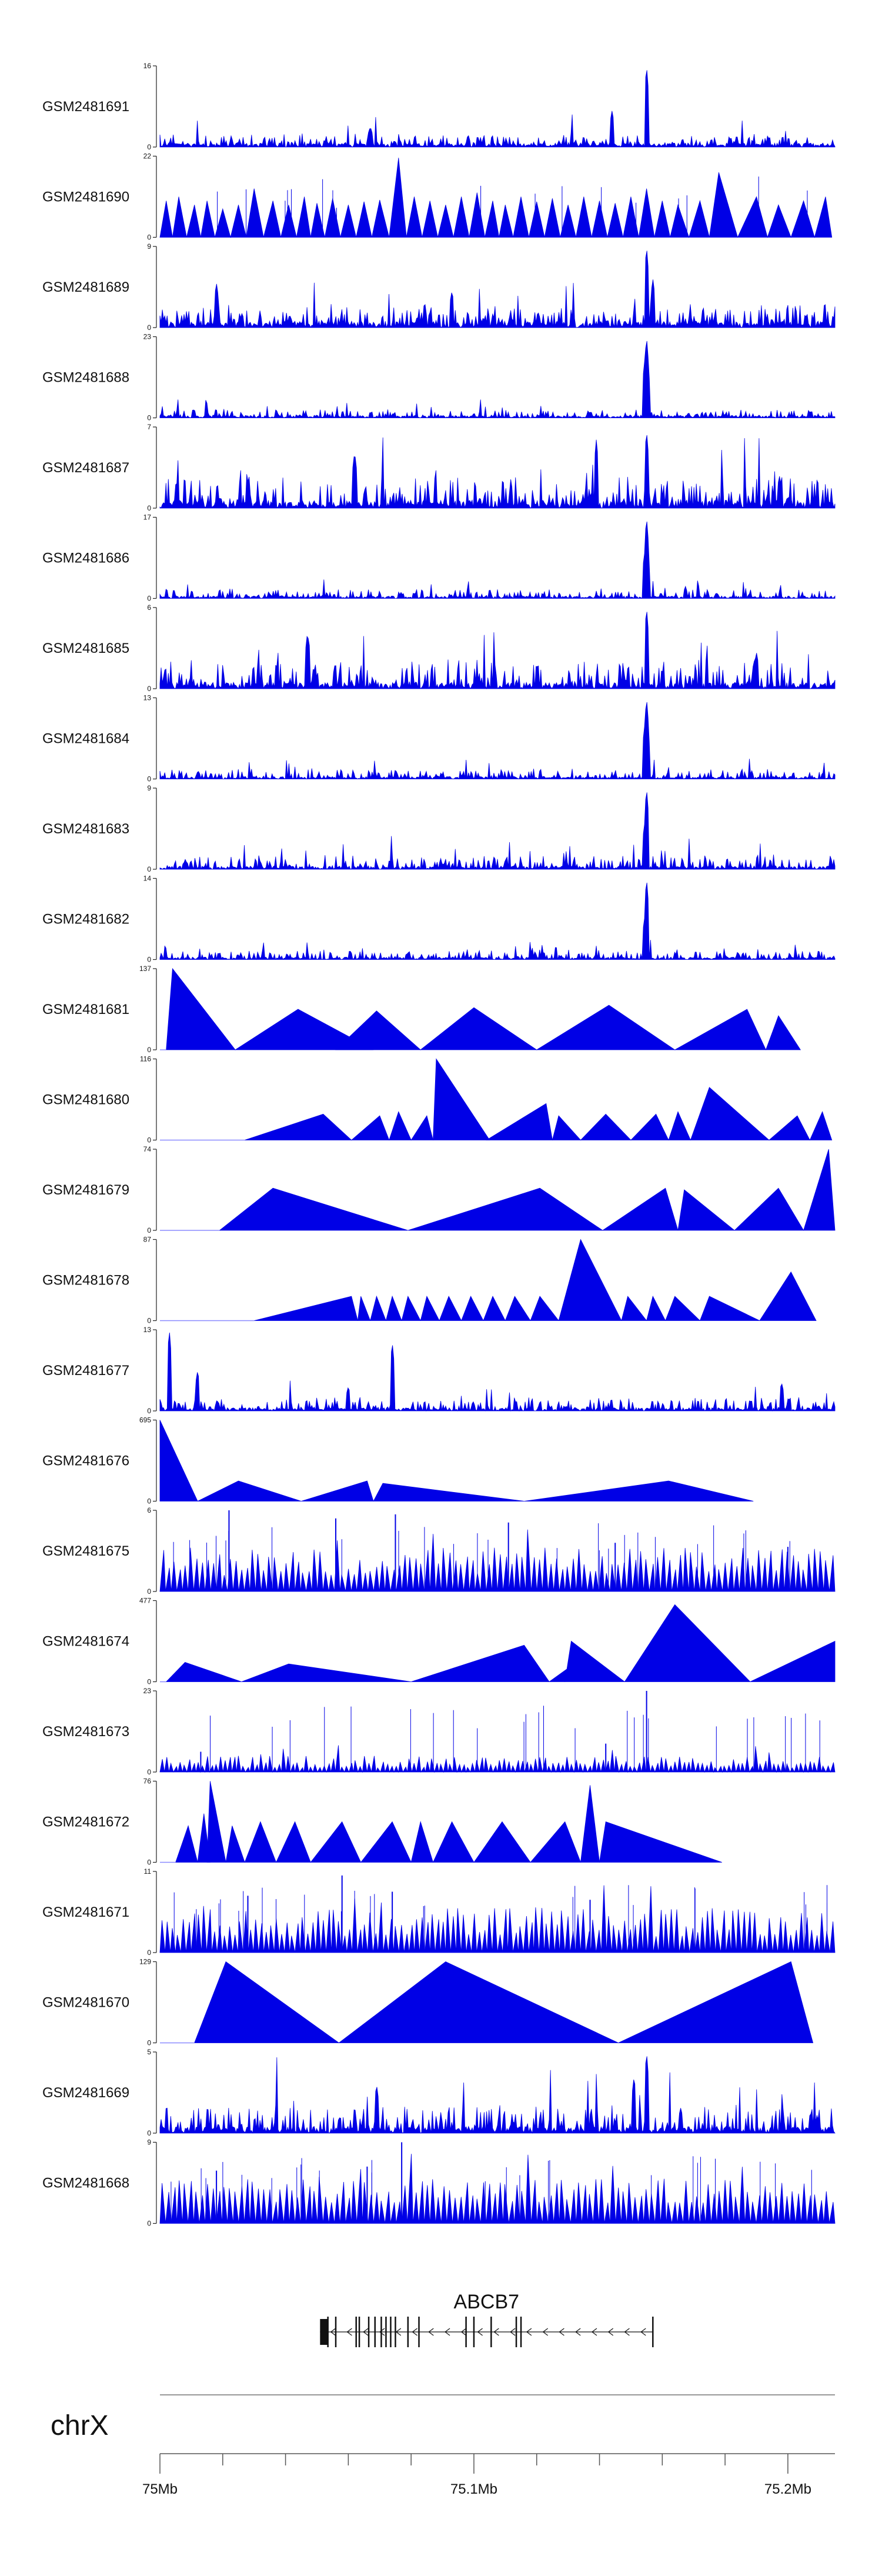 The height and width of the screenshot is (2576, 882). Describe the element at coordinates (488, 2475) in the screenshot. I see `genome-axis: 75Mb 75.1Mb 75.2Mb` at that location.